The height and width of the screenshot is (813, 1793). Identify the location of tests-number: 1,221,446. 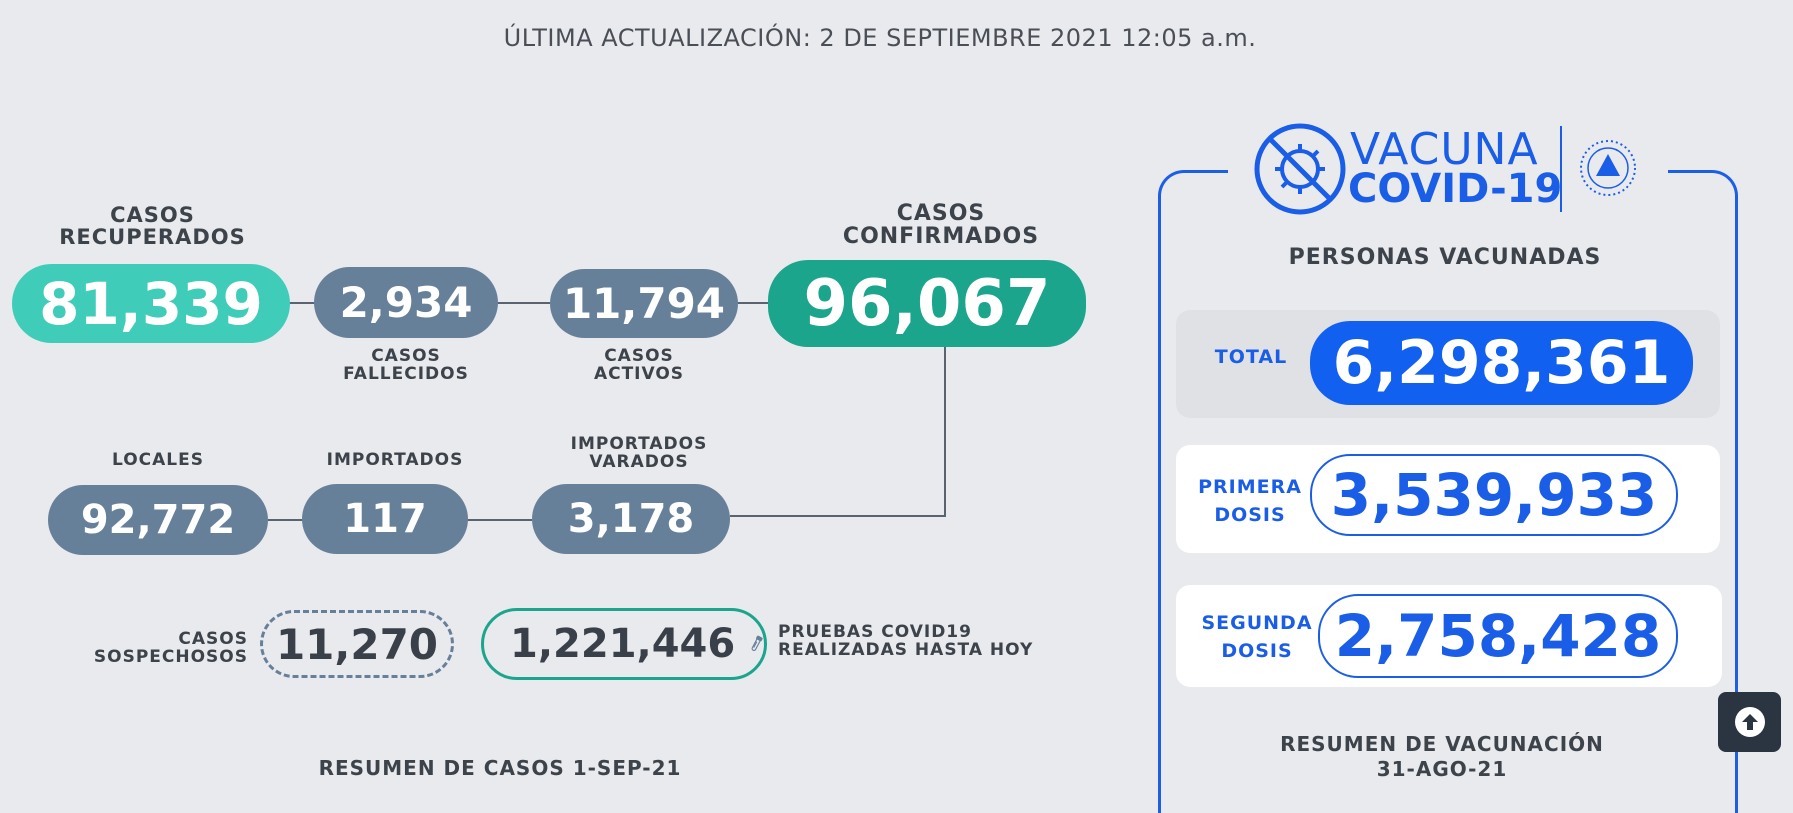
(623, 644).